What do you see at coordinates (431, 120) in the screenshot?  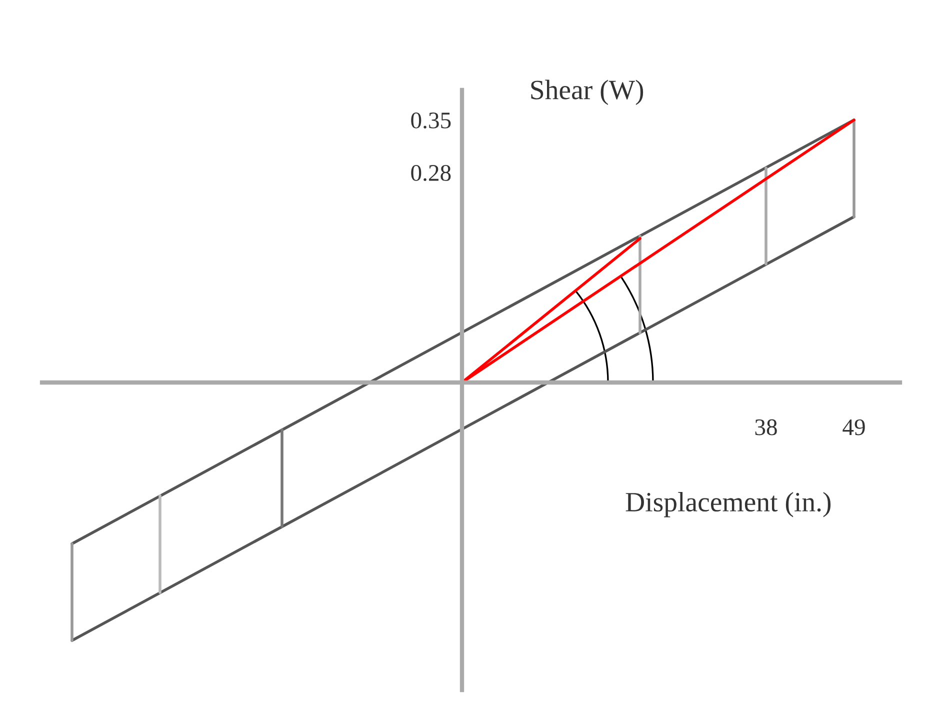 I see `y-tick-label: 0.35` at bounding box center [431, 120].